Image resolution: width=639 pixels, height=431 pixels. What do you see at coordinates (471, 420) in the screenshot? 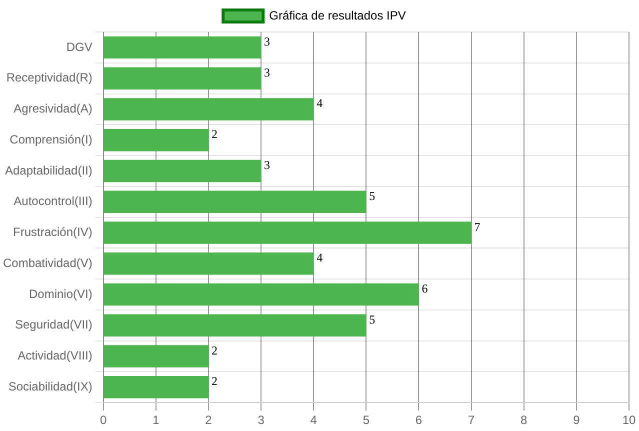
I see `x-tick-label: 7` at bounding box center [471, 420].